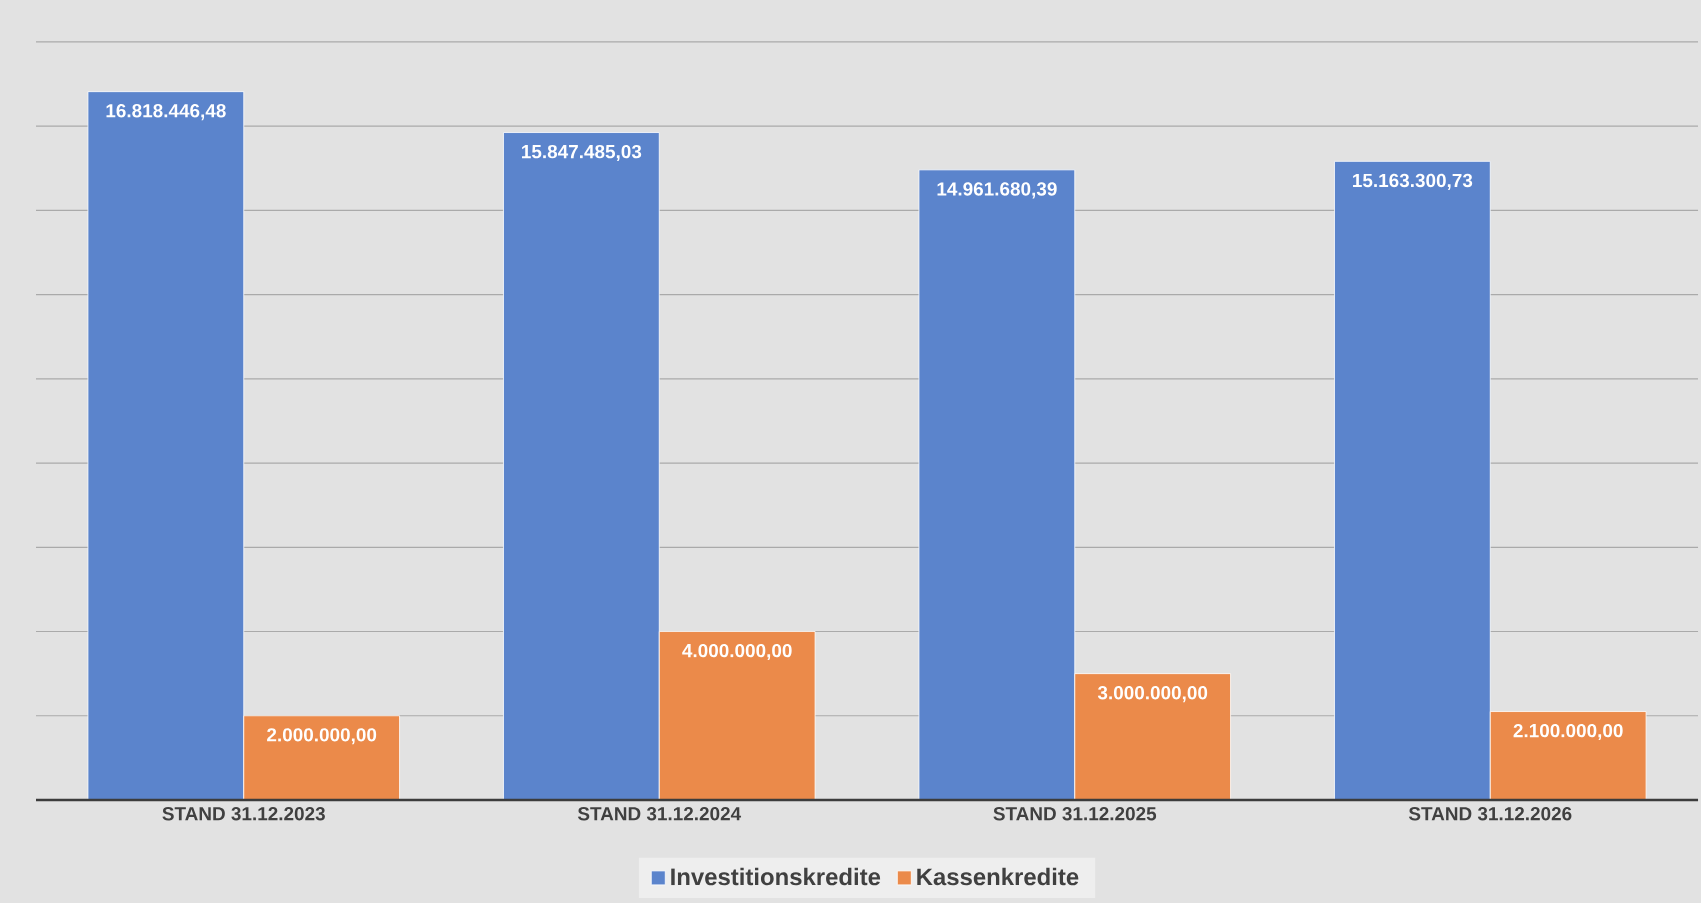 This screenshot has width=1701, height=903. What do you see at coordinates (166, 112) in the screenshot?
I see `data-label: 16.818.446,48` at bounding box center [166, 112].